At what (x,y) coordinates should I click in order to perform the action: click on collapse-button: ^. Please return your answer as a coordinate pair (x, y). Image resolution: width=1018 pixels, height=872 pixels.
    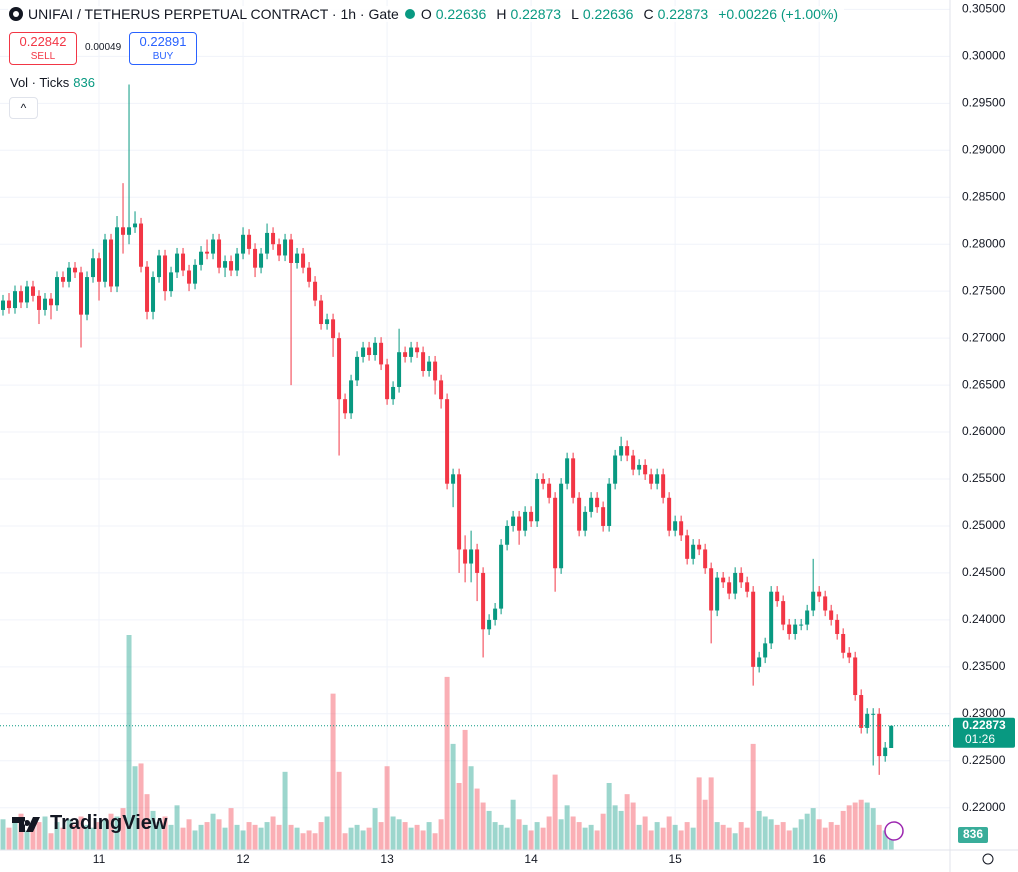
    Looking at the image, I should click on (23, 108).